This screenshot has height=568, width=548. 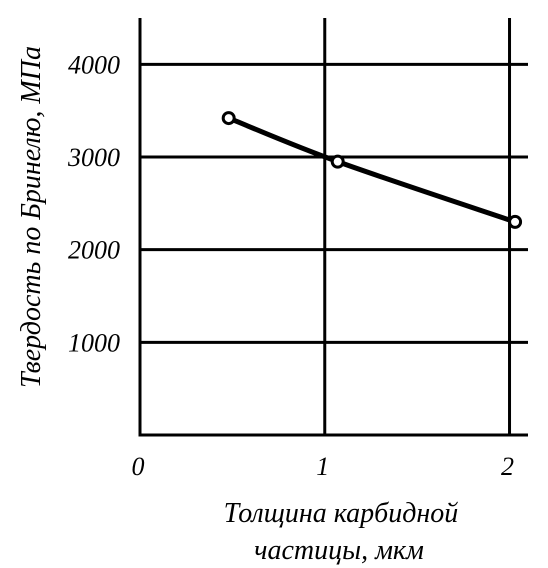 What do you see at coordinates (507, 466) in the screenshot?
I see `x-tick-label-2: 2` at bounding box center [507, 466].